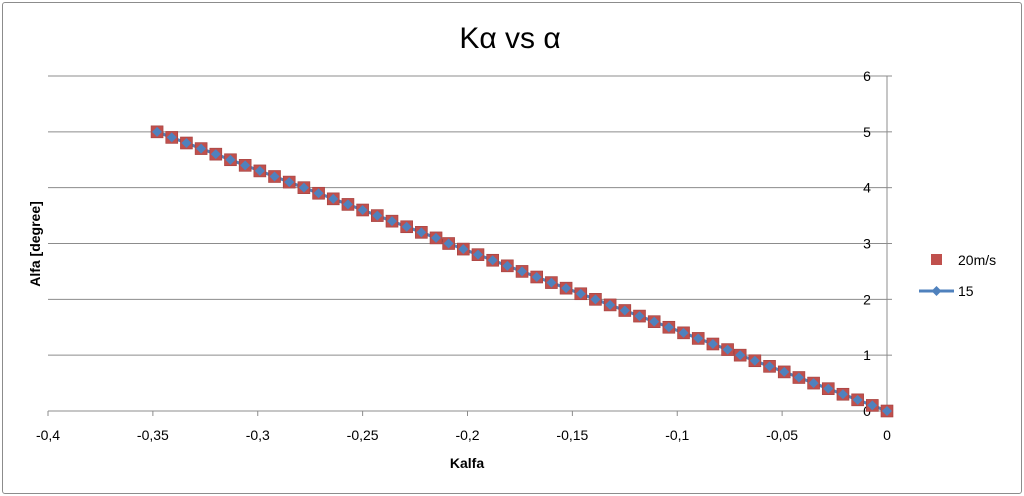 The height and width of the screenshot is (496, 1024). What do you see at coordinates (467, 463) in the screenshot?
I see `x-axis-label: Kalfa` at bounding box center [467, 463].